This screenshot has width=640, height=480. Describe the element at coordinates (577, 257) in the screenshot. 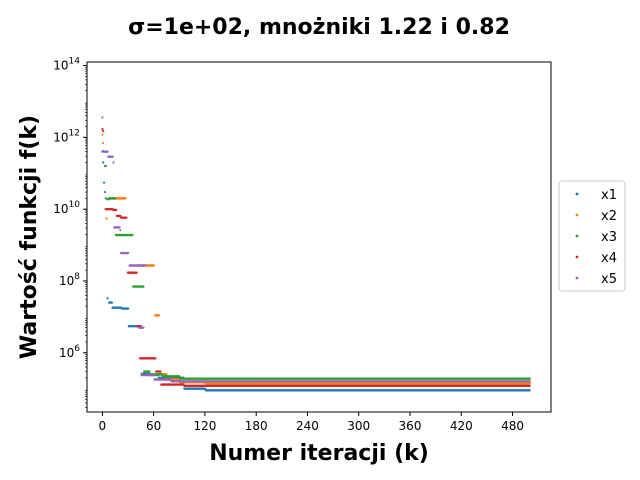

I see `legend-marker-x4` at that location.